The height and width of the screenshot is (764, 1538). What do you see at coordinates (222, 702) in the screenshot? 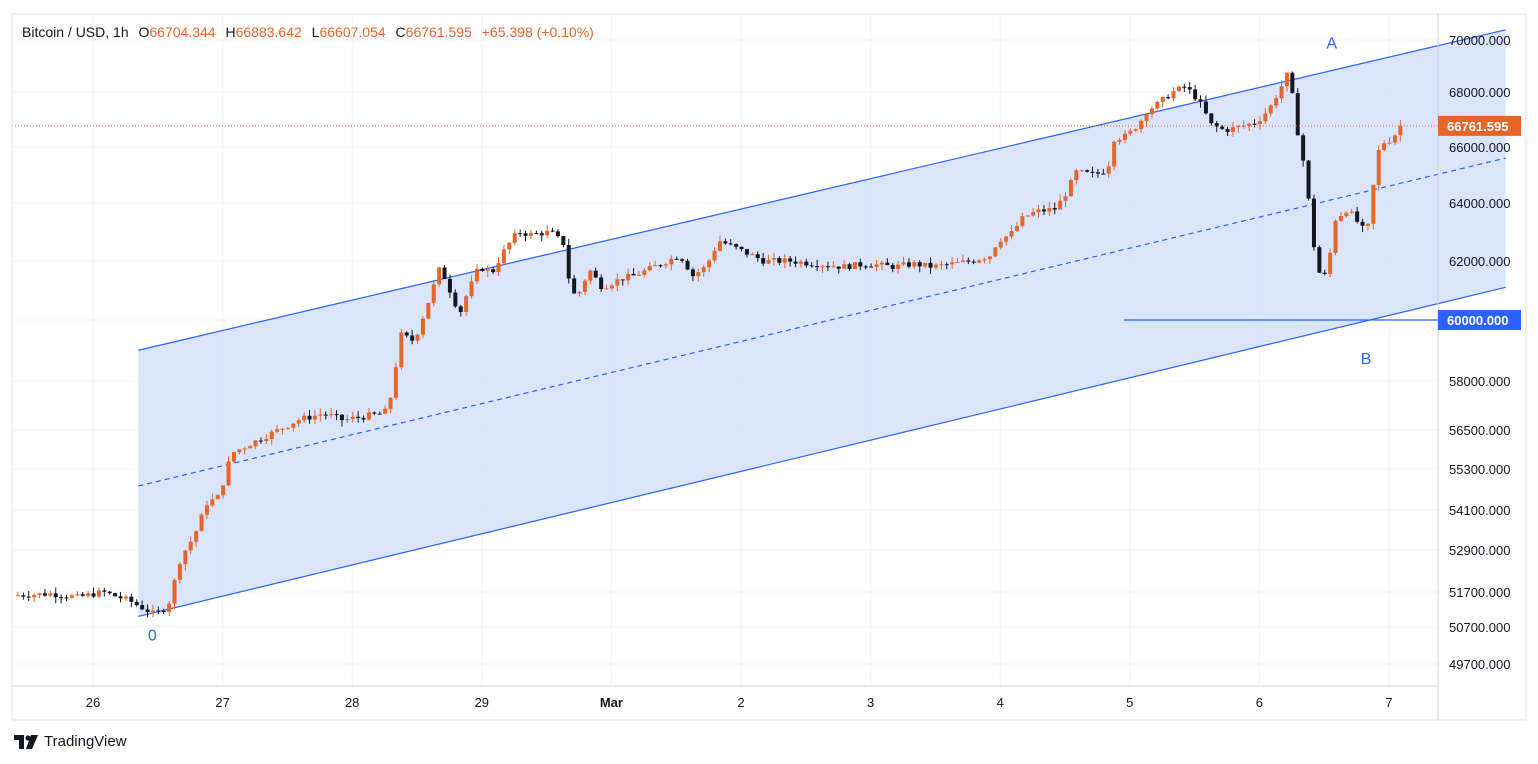
I see `time-tick-label: 27` at bounding box center [222, 702].